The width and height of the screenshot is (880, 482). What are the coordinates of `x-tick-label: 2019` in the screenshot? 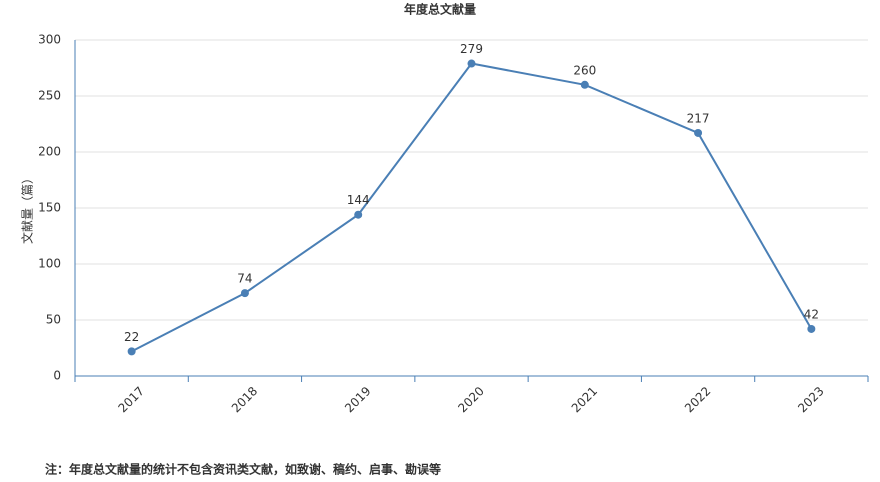 It's located at (357, 399).